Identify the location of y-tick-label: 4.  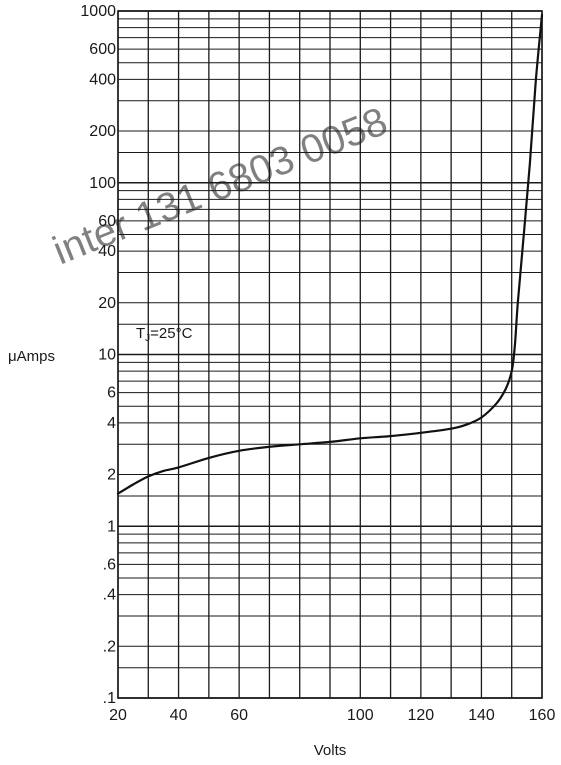
(111, 423).